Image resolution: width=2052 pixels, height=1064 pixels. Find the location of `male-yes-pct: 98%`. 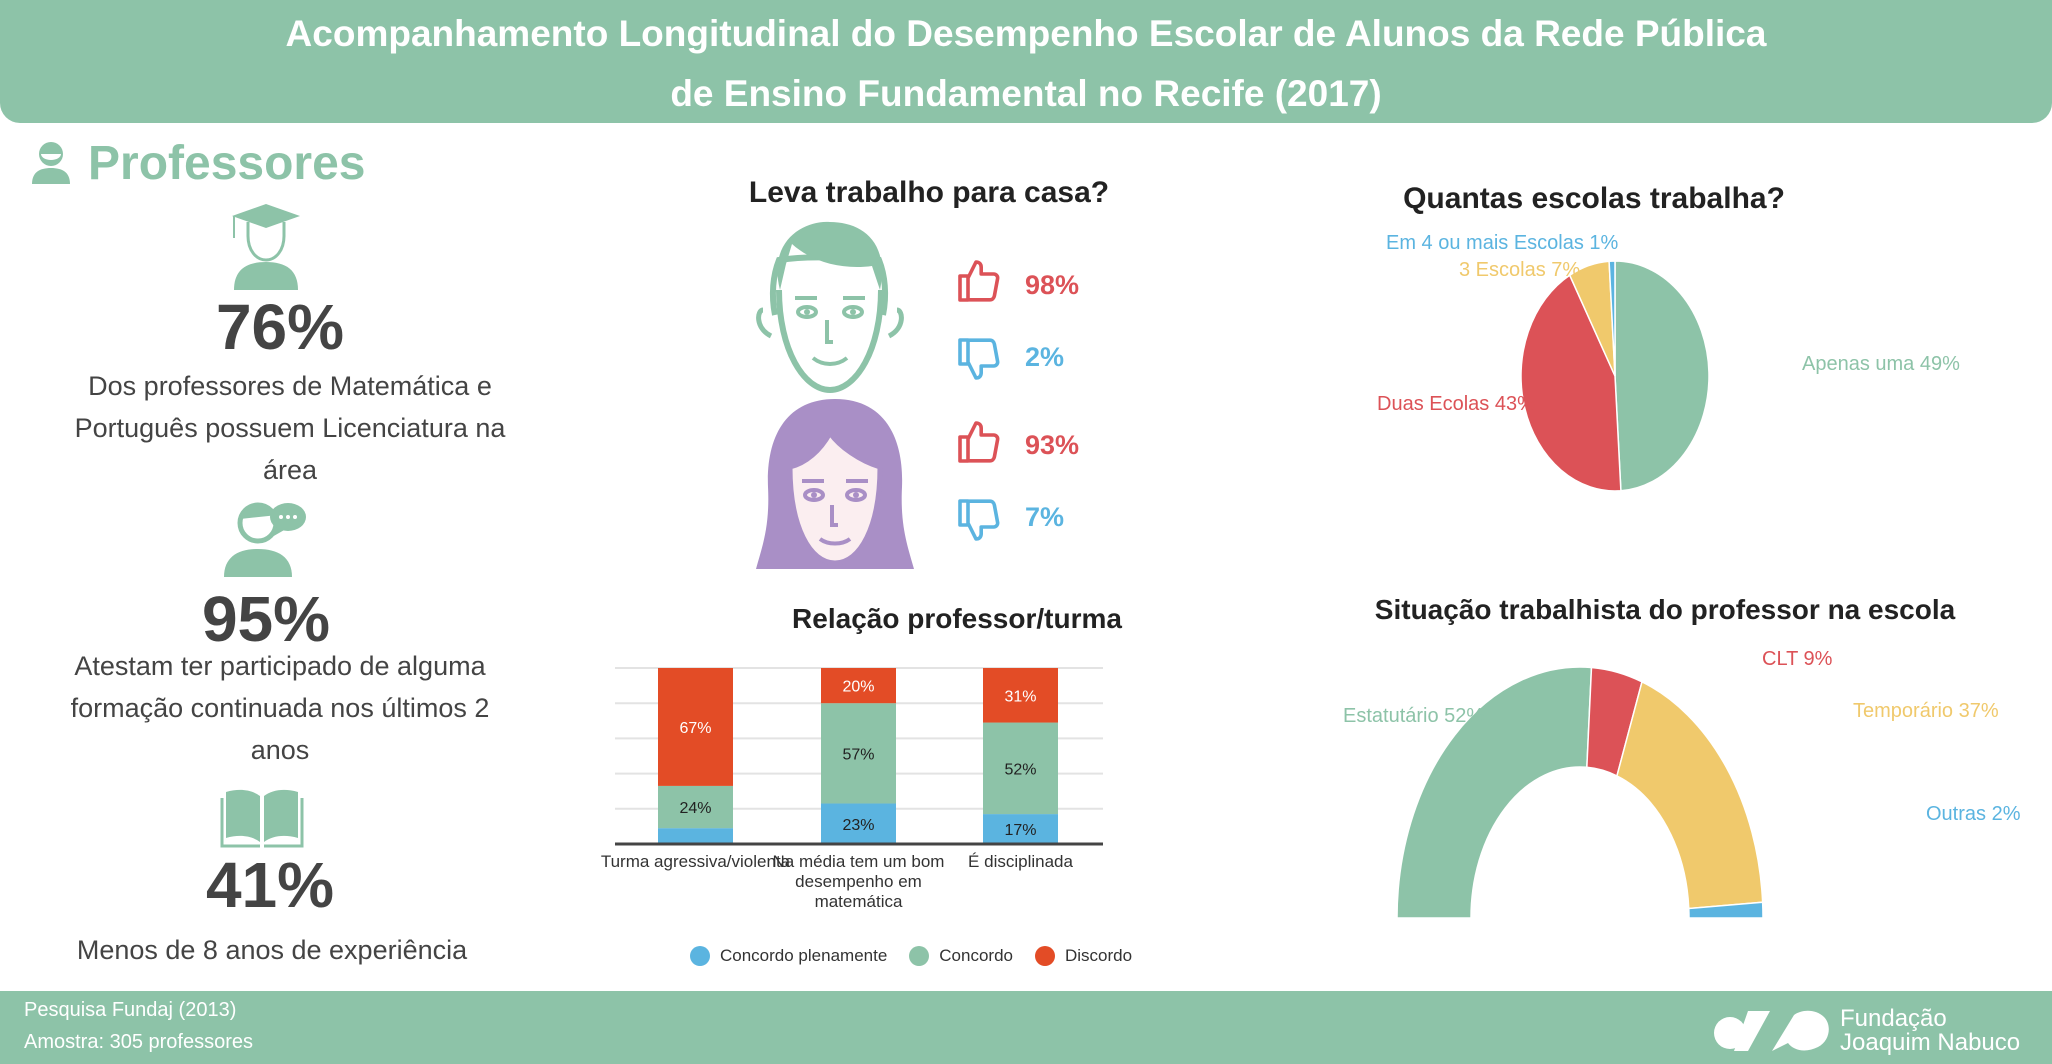

male-yes-pct: 98% is located at coordinates (1052, 285).